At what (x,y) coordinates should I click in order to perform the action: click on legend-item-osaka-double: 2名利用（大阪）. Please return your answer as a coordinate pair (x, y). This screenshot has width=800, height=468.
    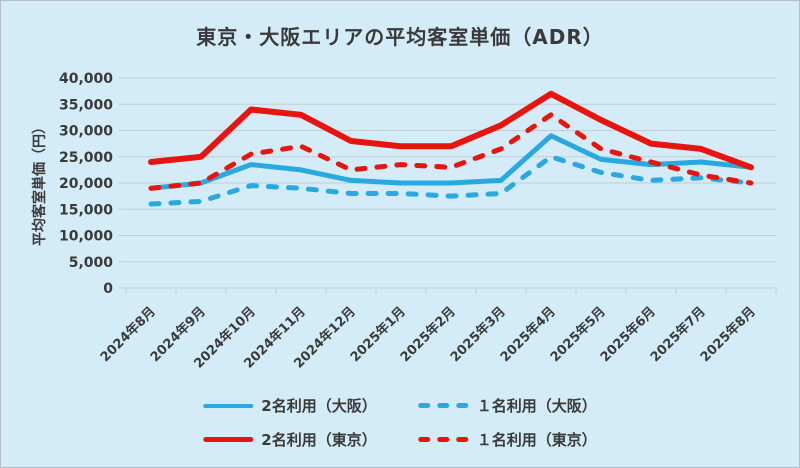
    Looking at the image, I should click on (290, 405).